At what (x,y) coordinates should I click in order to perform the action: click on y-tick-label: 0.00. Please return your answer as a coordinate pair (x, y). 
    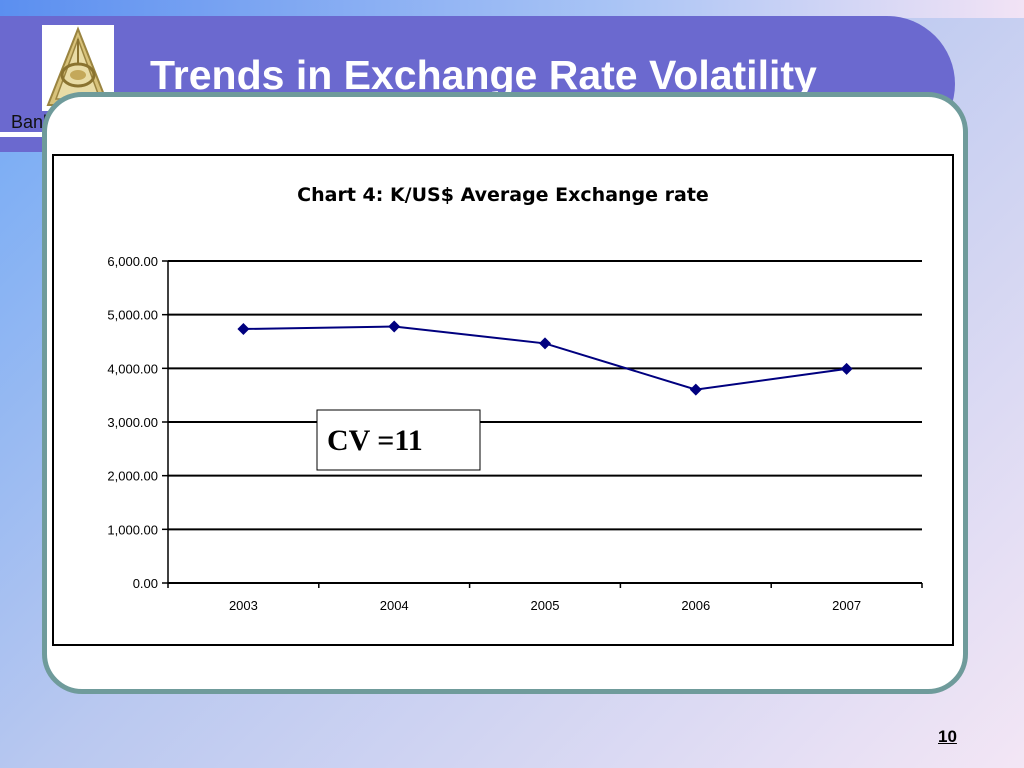
    Looking at the image, I should click on (145, 583).